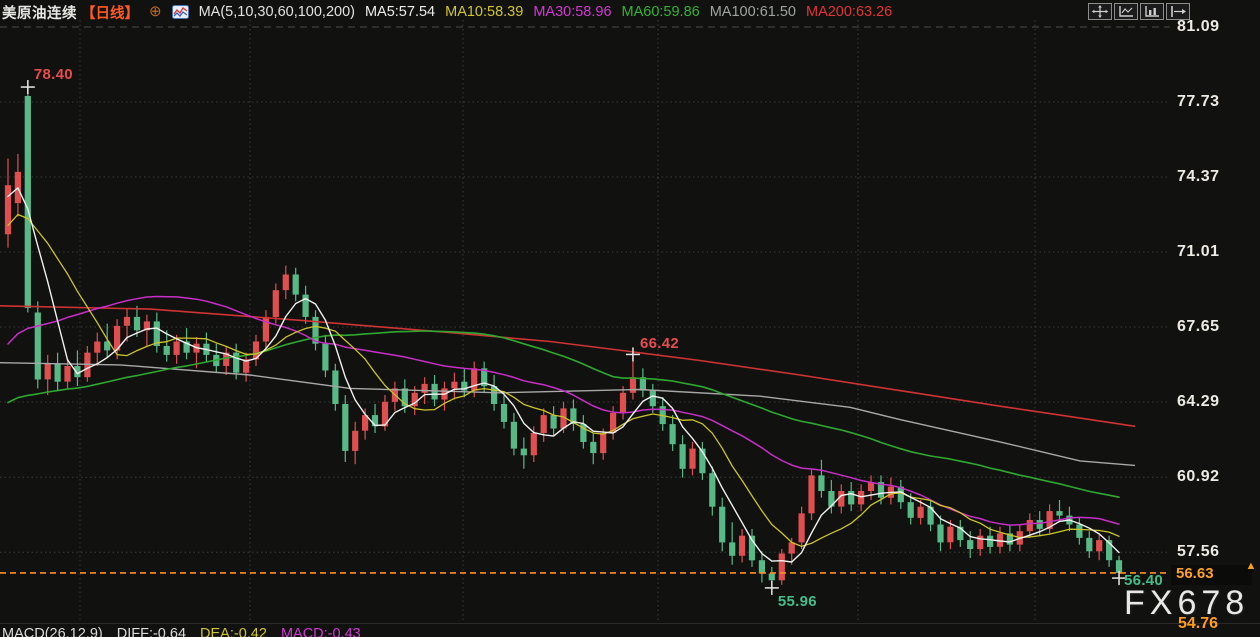  Describe the element at coordinates (797, 601) in the screenshot. I see `low-price-label: 55.96` at that location.